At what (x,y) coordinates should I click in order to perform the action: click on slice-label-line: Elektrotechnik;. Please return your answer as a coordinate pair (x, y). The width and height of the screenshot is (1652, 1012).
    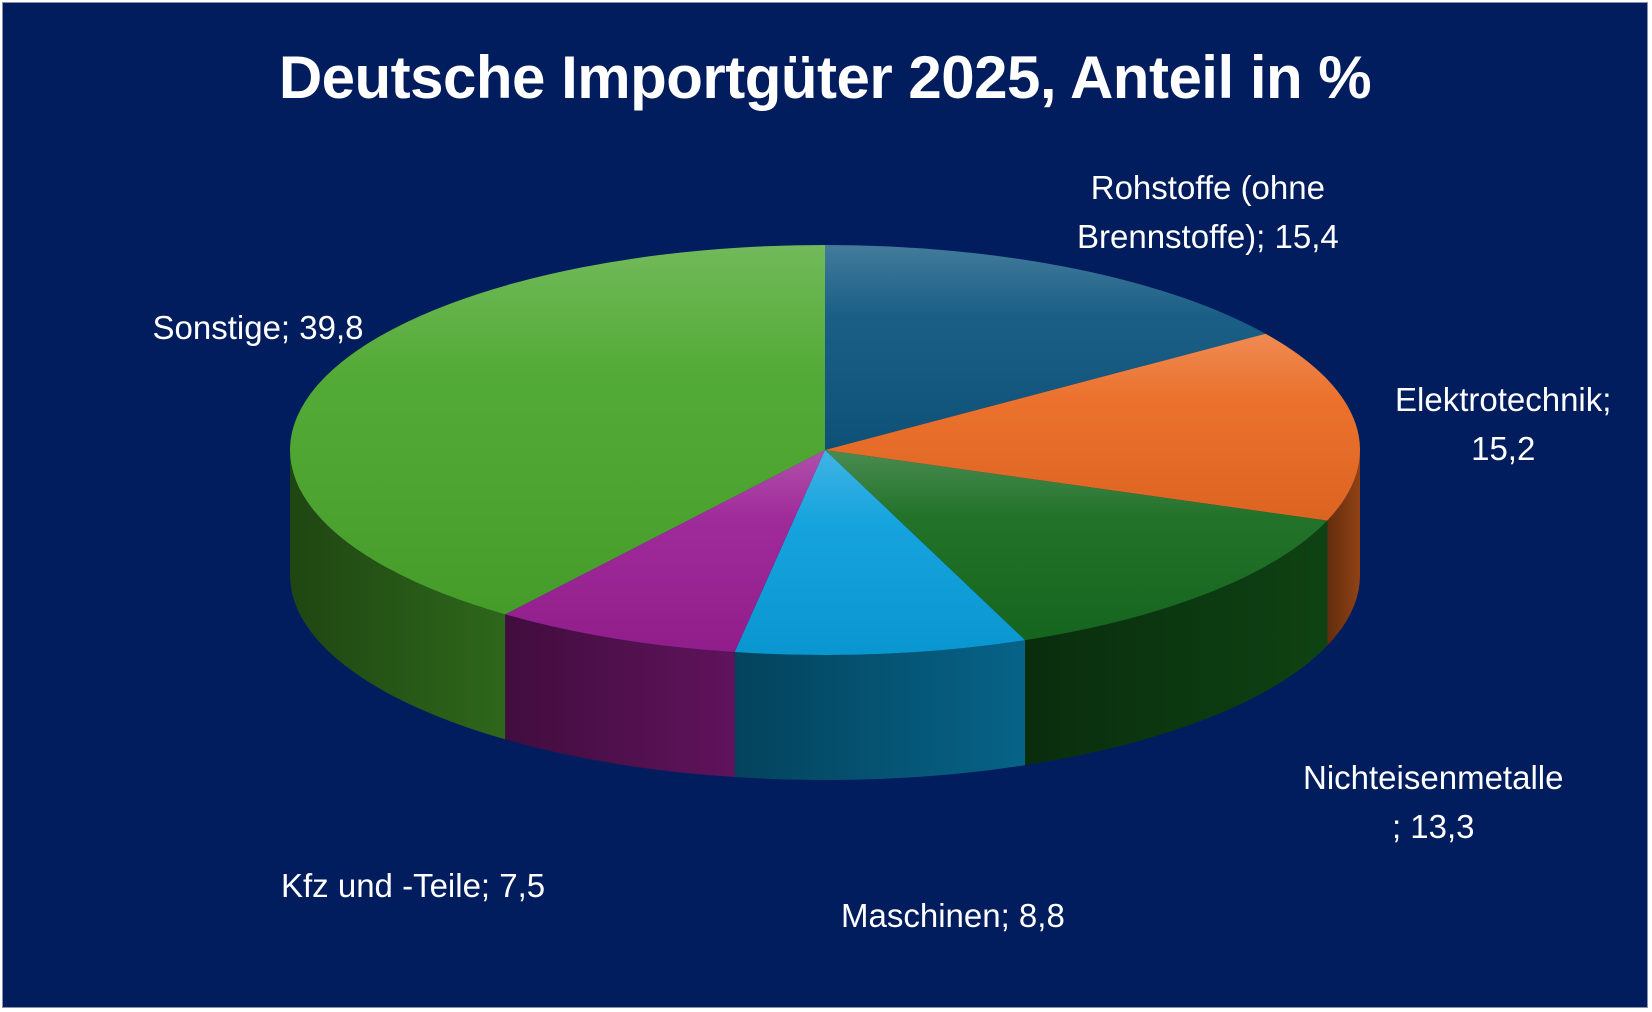
    Looking at the image, I should click on (1503, 399).